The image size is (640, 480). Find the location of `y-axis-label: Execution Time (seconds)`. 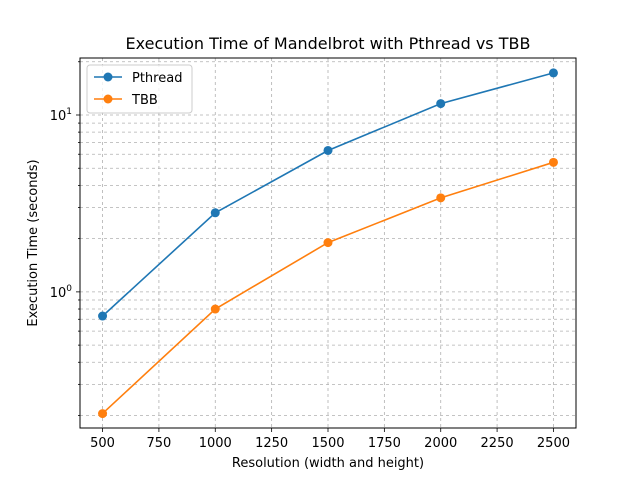

y-axis-label: Execution Time (seconds) is located at coordinates (33, 242).